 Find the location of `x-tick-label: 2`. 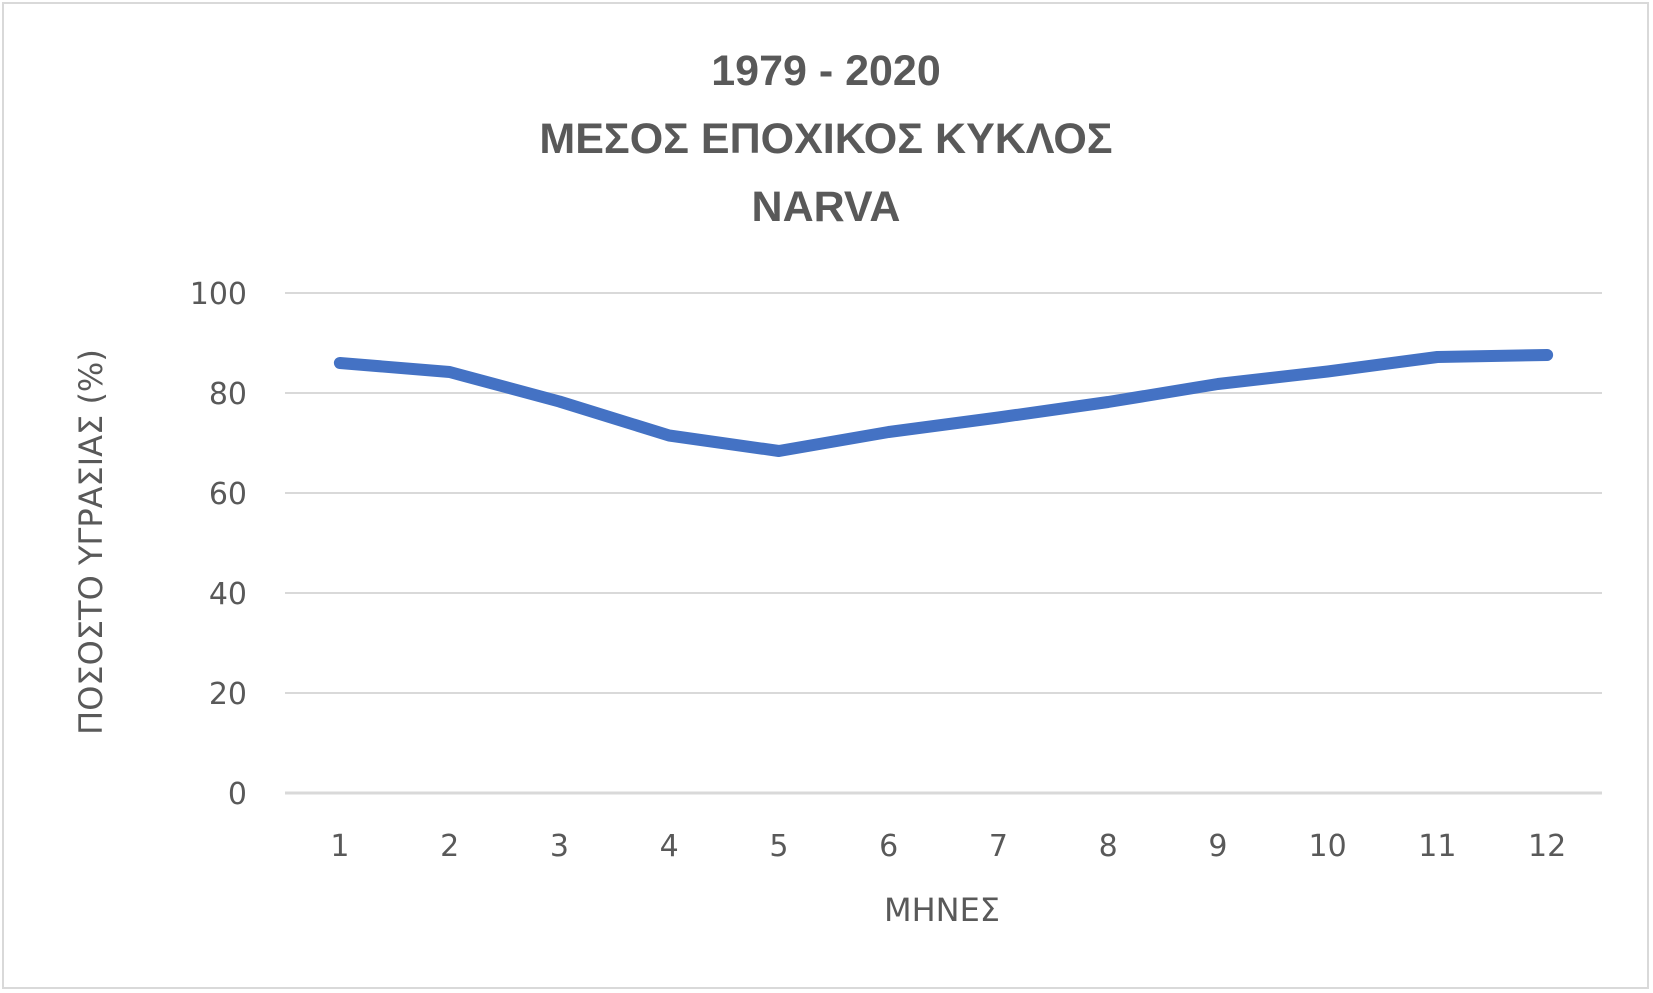

x-tick-label: 2 is located at coordinates (449, 846).